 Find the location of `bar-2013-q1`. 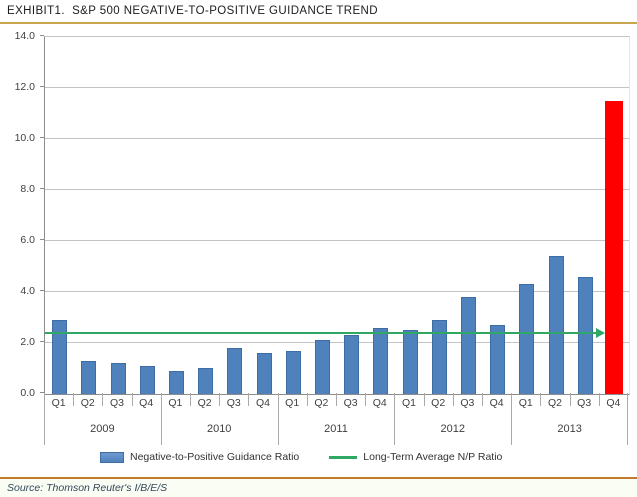

bar-2013-q1 is located at coordinates (527, 339).